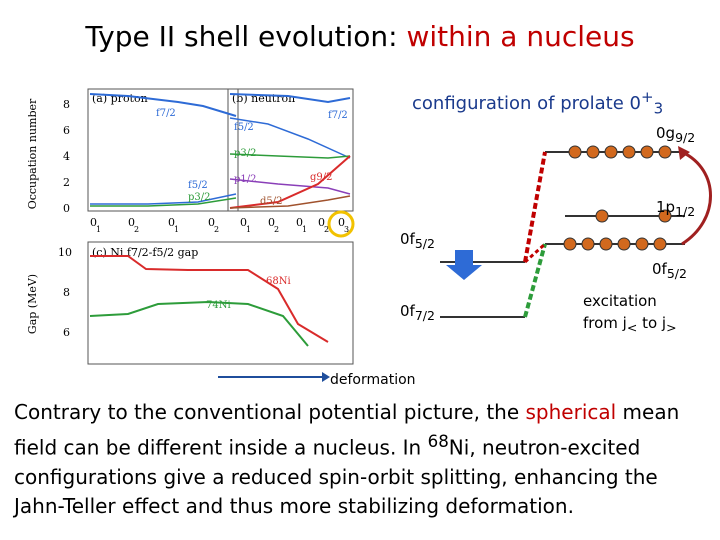  Describe the element at coordinates (633, 216) in the screenshot. I see `p12-particles` at that location.